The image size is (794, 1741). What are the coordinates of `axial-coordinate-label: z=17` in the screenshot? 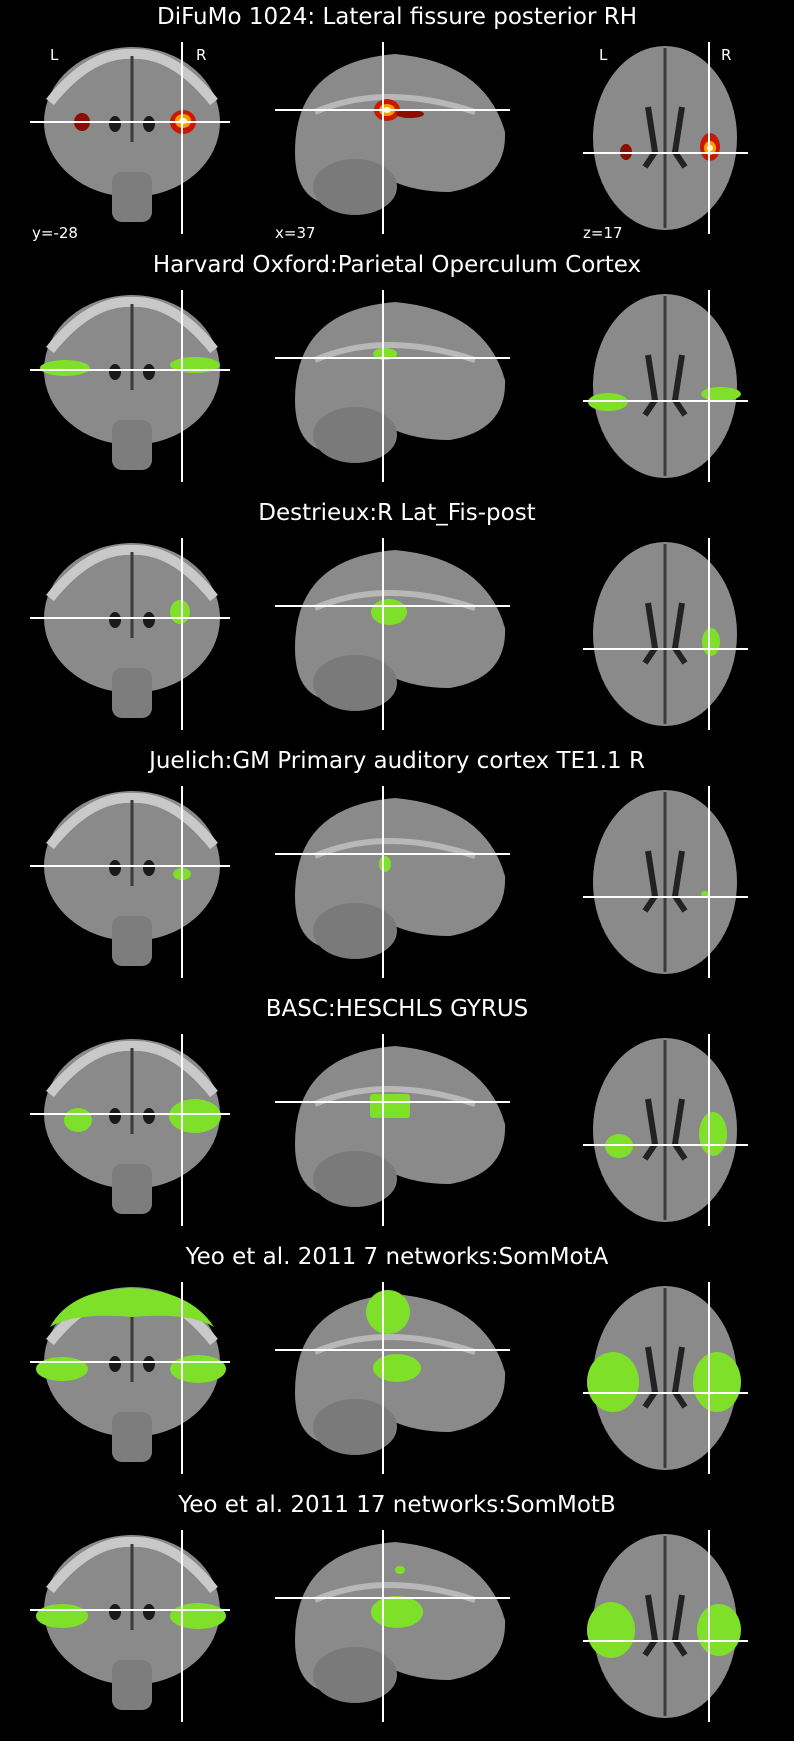 It's located at (603, 233).